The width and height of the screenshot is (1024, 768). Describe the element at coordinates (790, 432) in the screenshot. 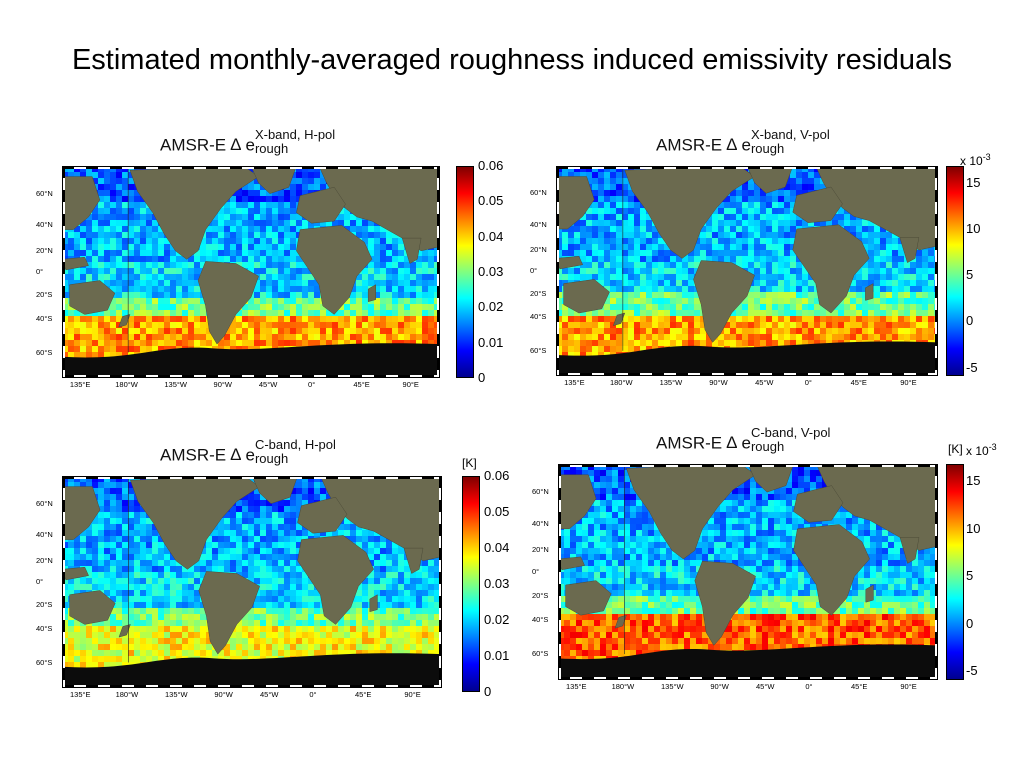

I see `title-superscript: C-band, V-pol` at that location.